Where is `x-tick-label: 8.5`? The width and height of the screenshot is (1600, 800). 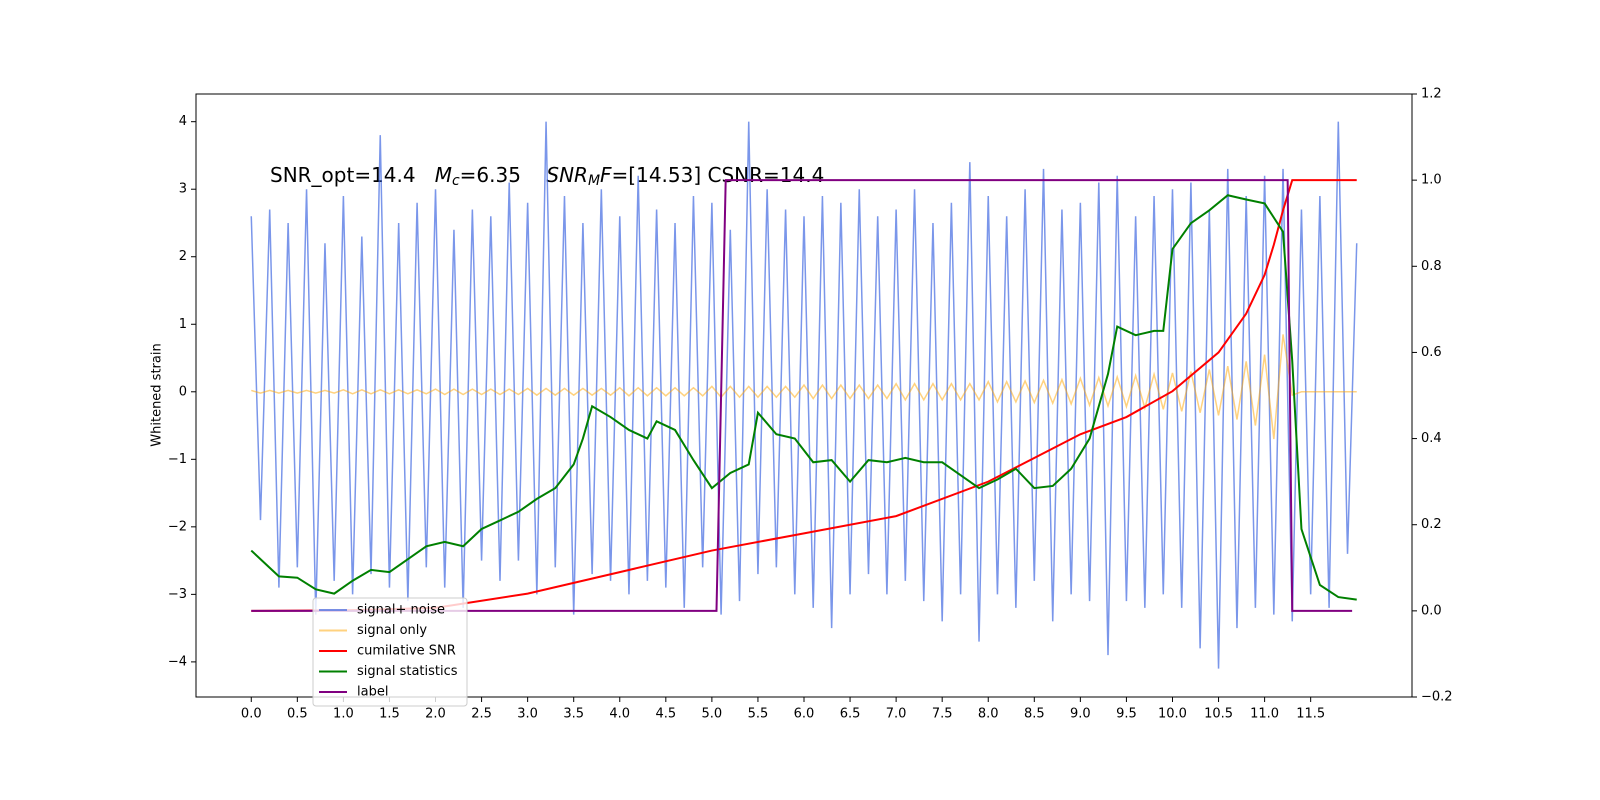
x-tick-label: 8.5 is located at coordinates (1034, 714).